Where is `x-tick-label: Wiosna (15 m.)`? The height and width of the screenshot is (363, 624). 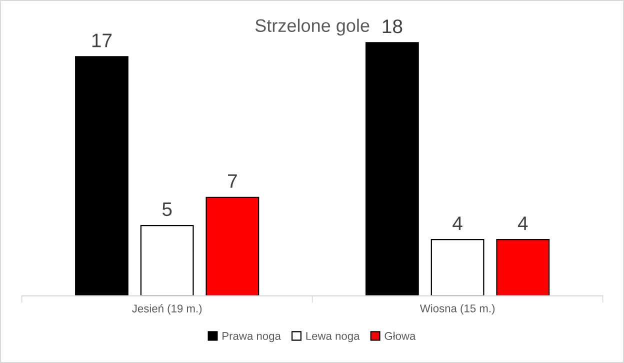
x-tick-label: Wiosna (15 m.) is located at coordinates (457, 309).